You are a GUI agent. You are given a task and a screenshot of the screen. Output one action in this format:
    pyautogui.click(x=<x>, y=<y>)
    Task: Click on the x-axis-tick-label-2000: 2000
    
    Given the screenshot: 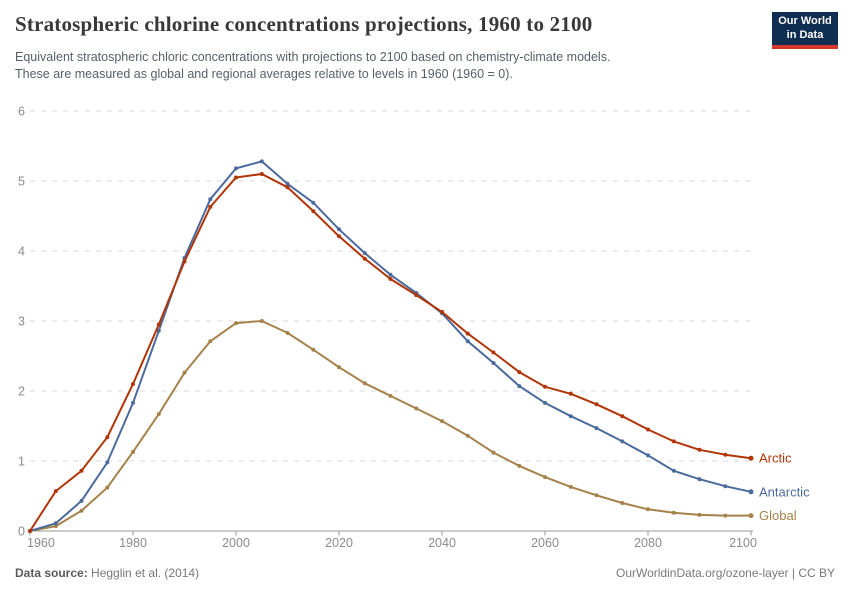 What is the action you would take?
    pyautogui.click(x=236, y=543)
    